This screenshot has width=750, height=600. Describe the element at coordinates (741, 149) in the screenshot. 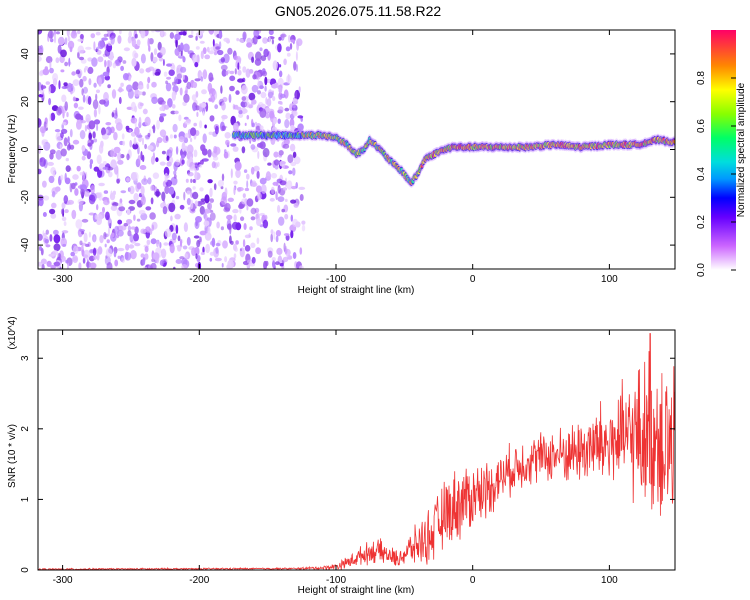

I see `colorbar-label: Normalized spectral amplitude` at that location.